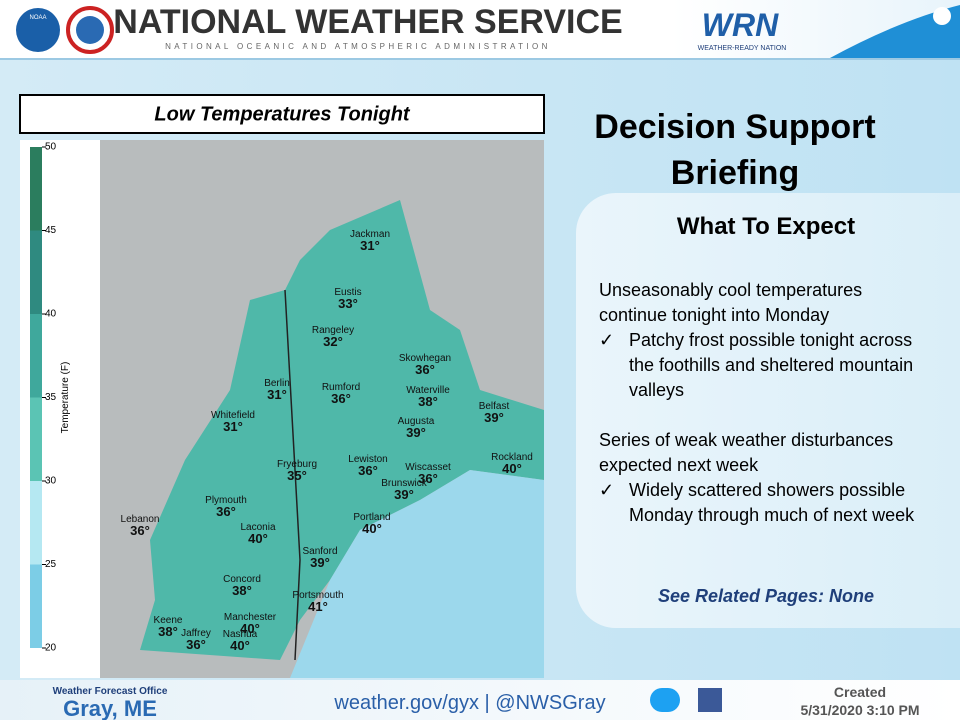  I want to click on city-name: Portland, so click(371, 517).